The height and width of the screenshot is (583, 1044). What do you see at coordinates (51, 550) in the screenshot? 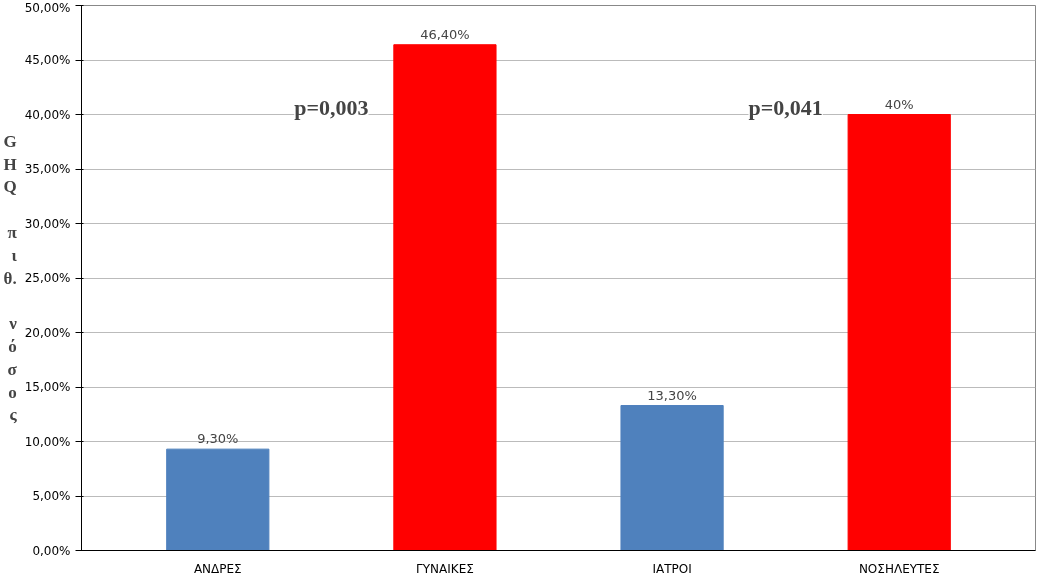
I see `y-tick-label: 0,00%` at bounding box center [51, 550].